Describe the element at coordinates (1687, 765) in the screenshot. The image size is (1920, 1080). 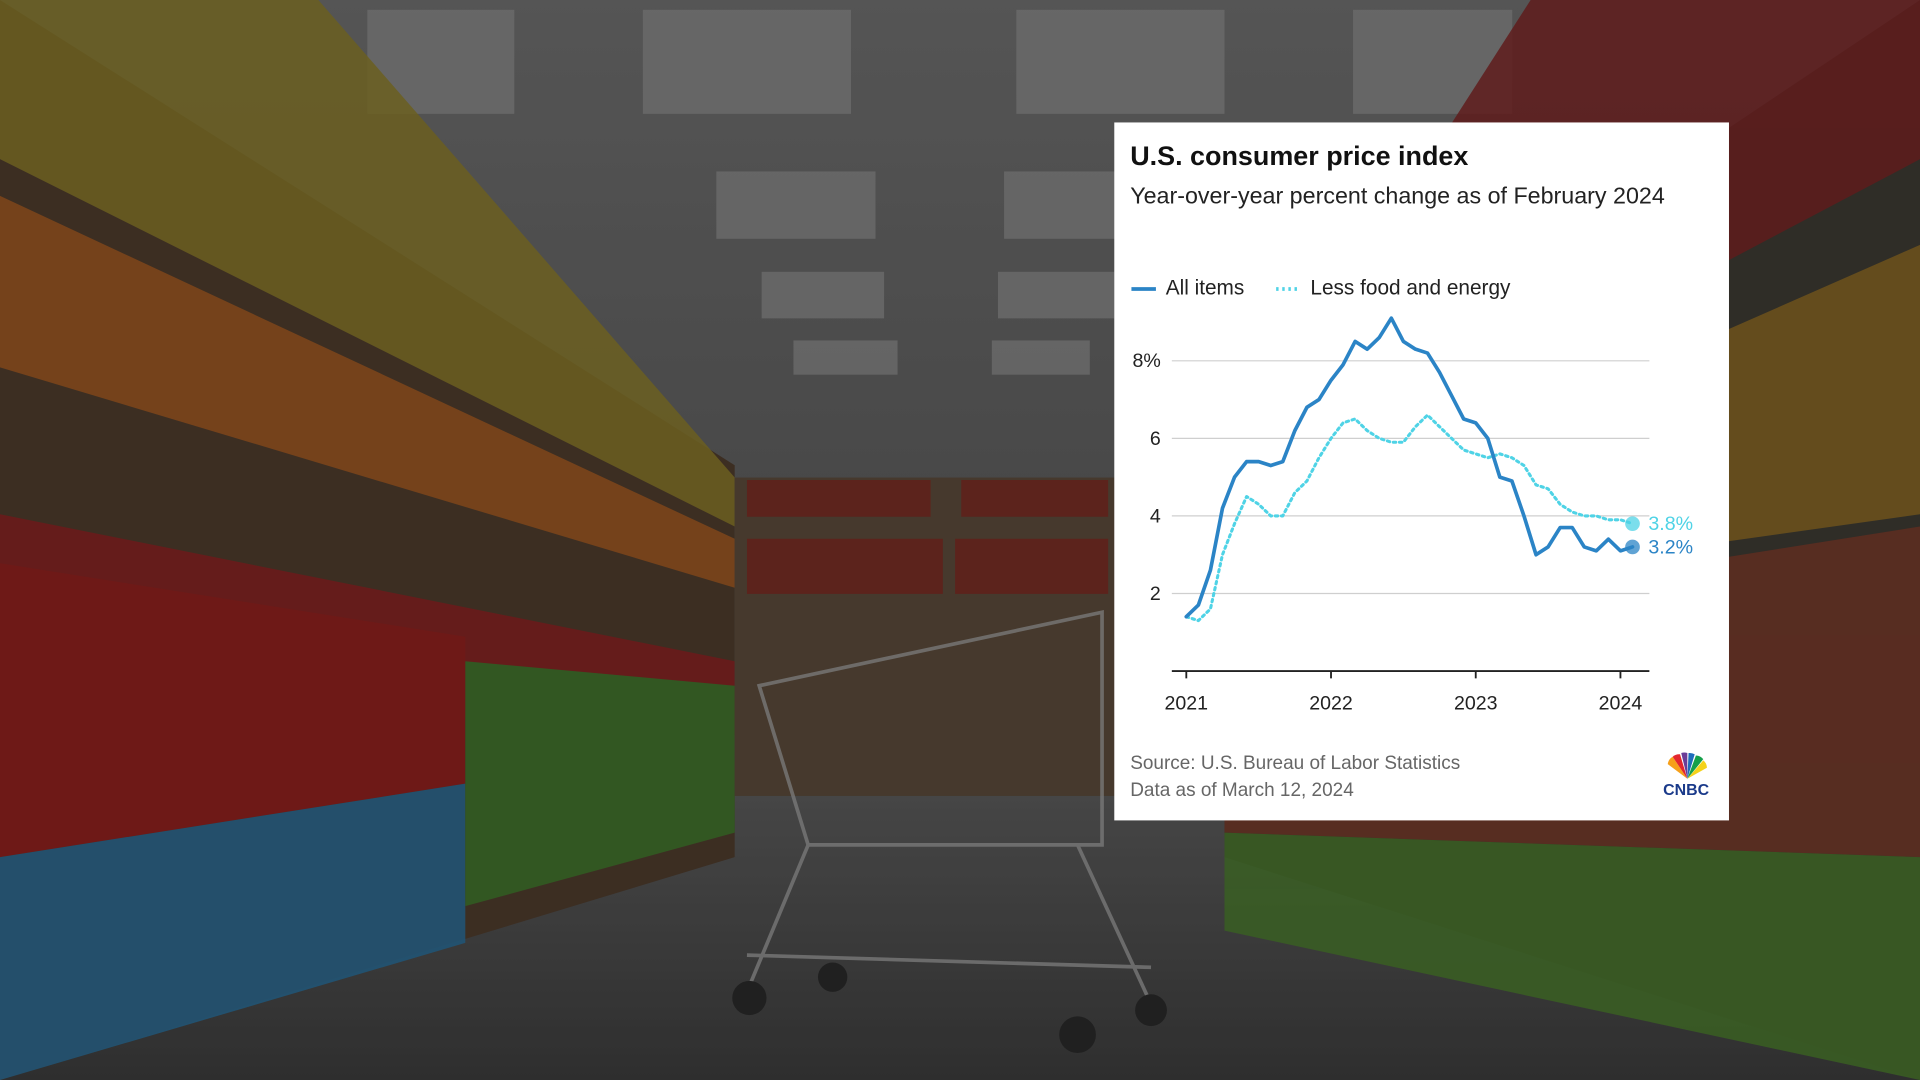
I see `logo-mark` at that location.